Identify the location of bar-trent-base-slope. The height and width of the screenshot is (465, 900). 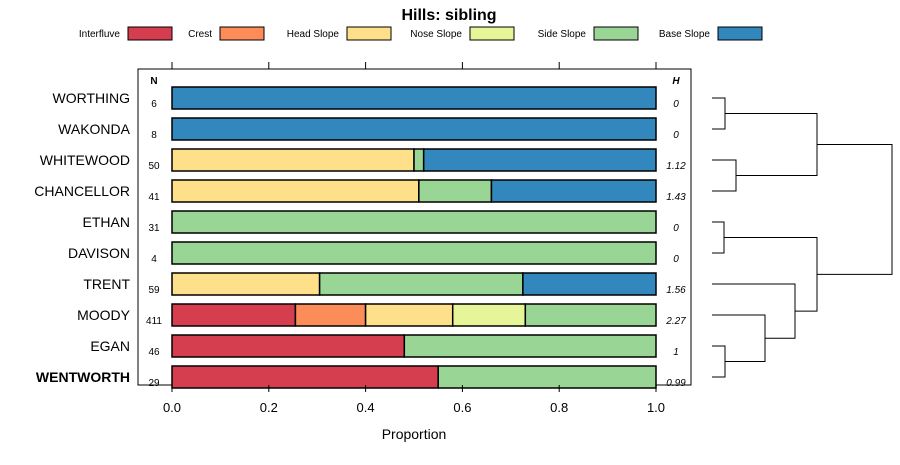
(589, 284).